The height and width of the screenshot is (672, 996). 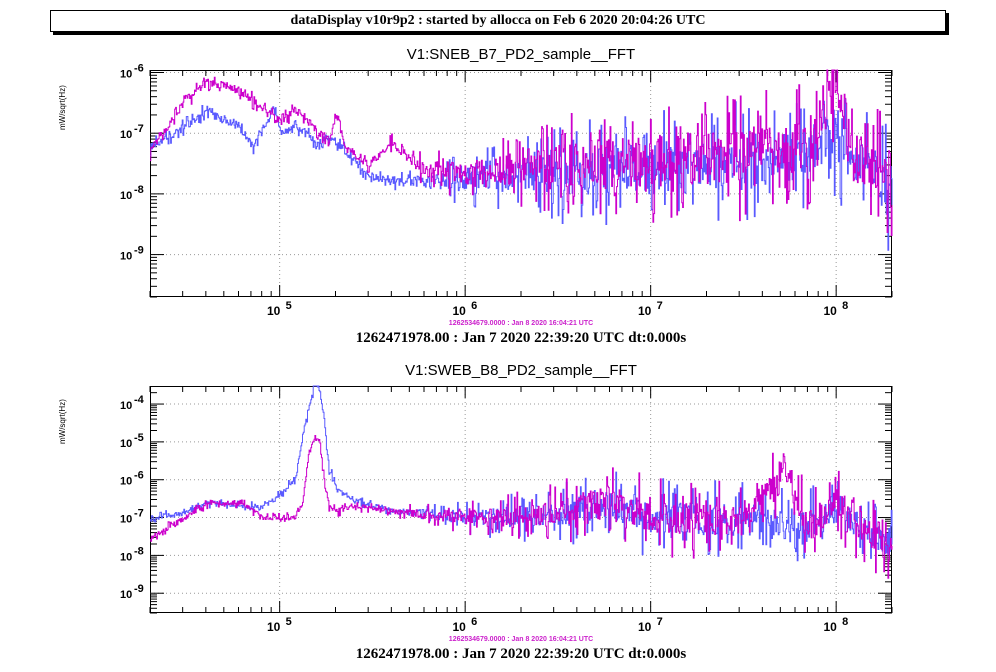 I want to click on x-tick-exponent-top: 8, so click(x=845, y=306).